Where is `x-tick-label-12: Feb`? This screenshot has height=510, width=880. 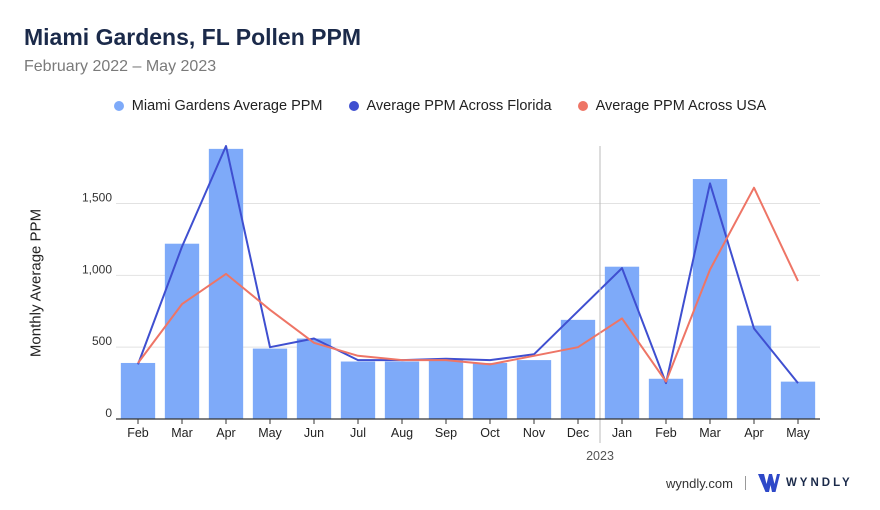 x-tick-label-12: Feb is located at coordinates (666, 433).